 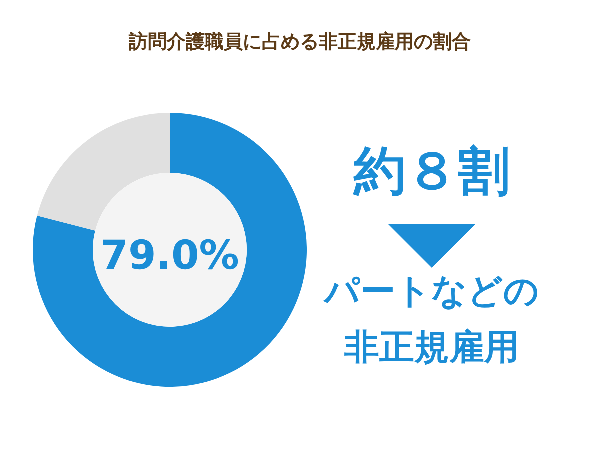 I want to click on text: 約８割, so click(x=431, y=172).